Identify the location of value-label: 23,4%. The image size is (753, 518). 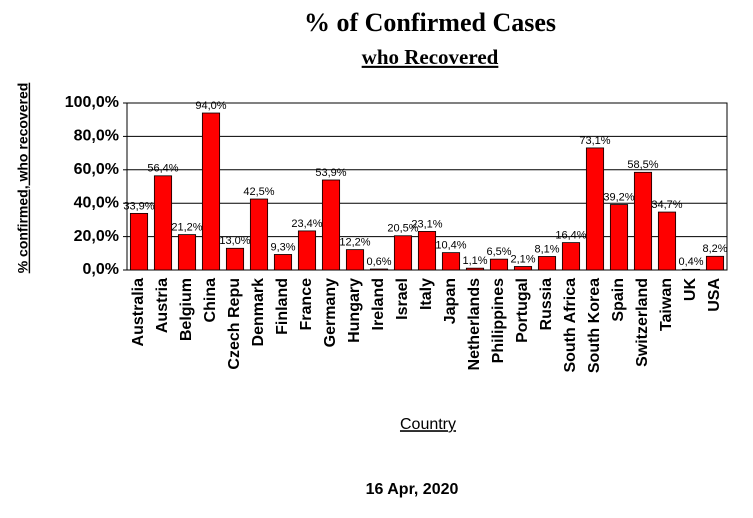
(306, 224).